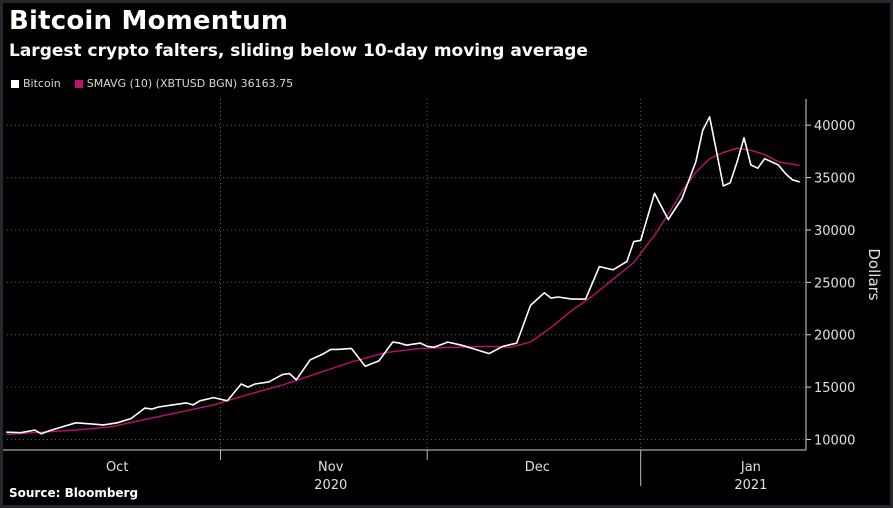 The height and width of the screenshot is (508, 893). I want to click on year-label-2021: 2021, so click(750, 485).